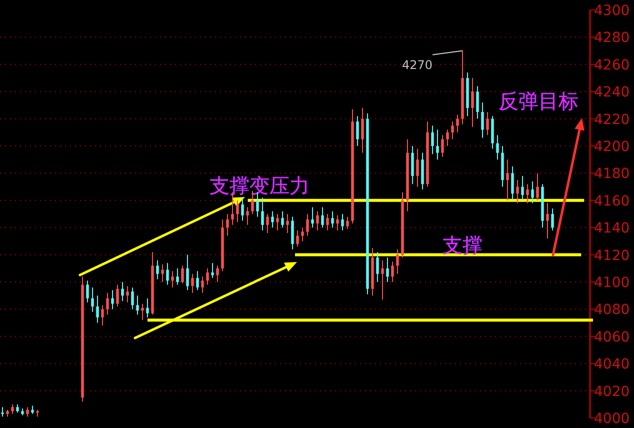 Image resolution: width=634 pixels, height=428 pixels. Describe the element at coordinates (612, 392) in the screenshot. I see `y-tick-label: 4020` at that location.